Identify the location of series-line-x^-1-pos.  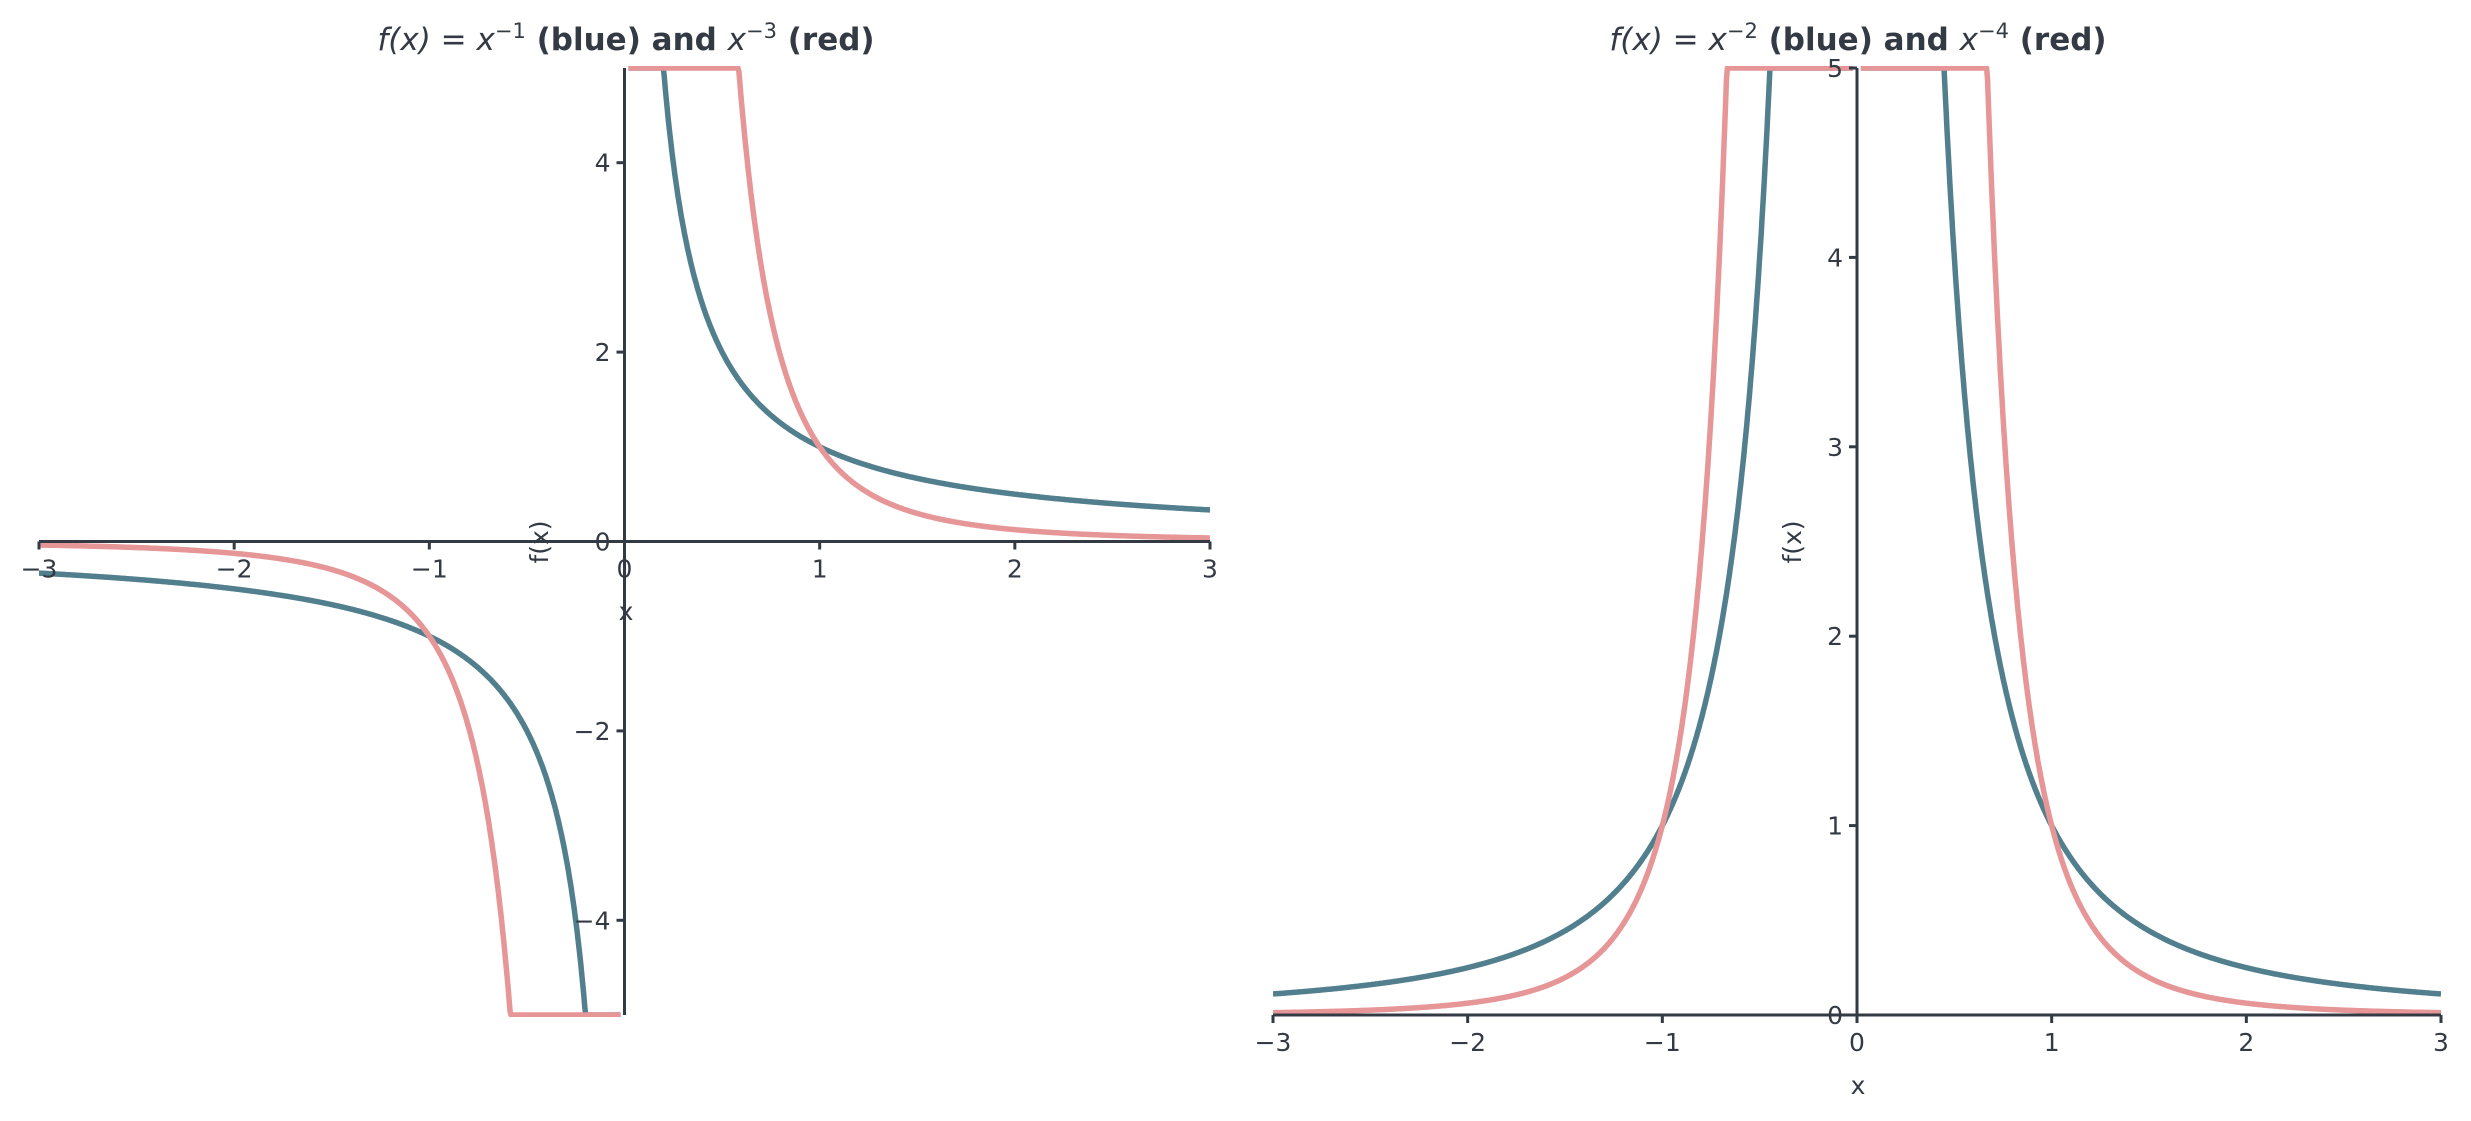
(918, 289).